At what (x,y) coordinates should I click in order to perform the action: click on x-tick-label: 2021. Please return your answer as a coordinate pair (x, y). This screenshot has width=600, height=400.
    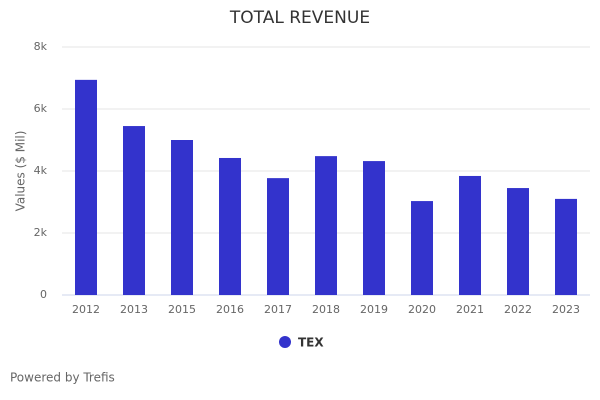
    Looking at the image, I should click on (470, 309).